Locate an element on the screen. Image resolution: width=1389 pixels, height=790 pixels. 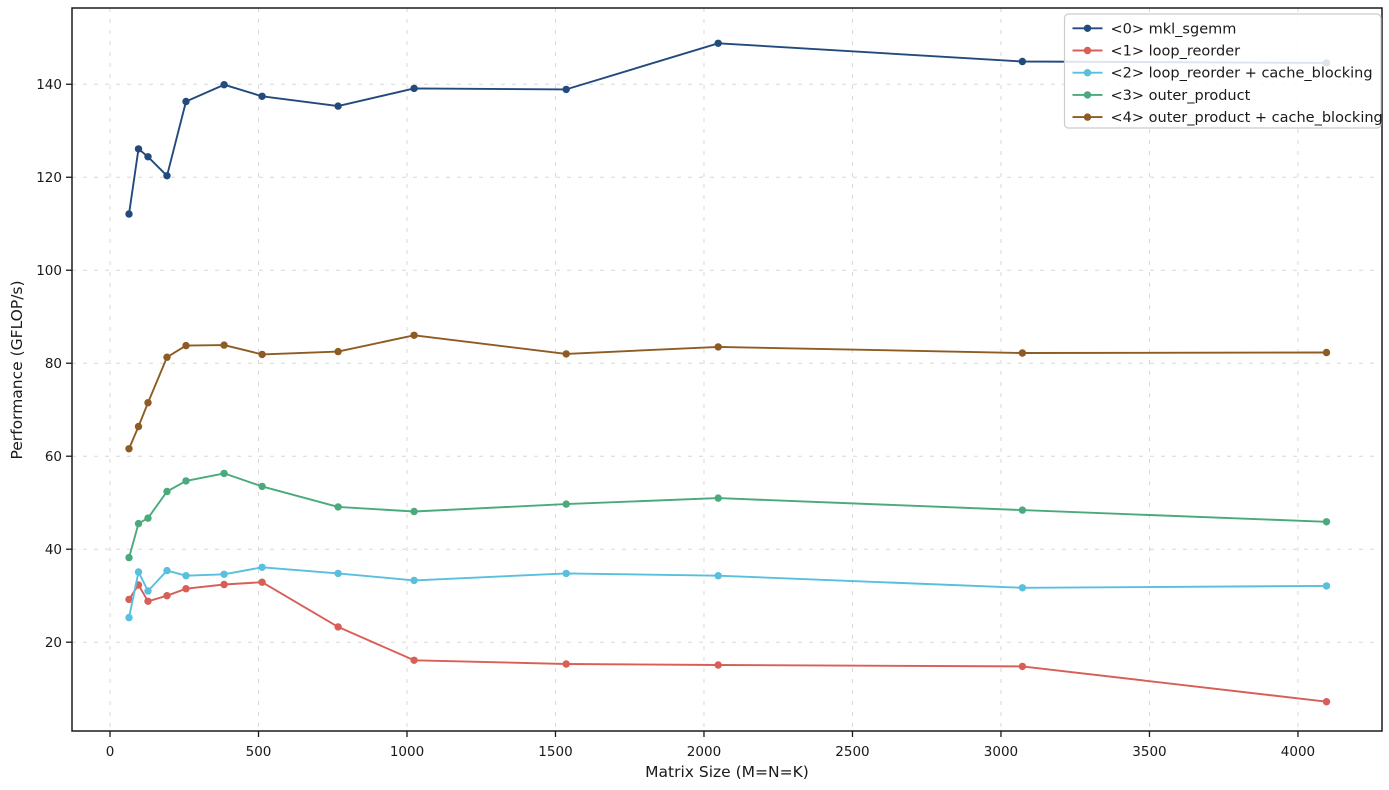
x-tick-label: 2000 is located at coordinates (704, 752).